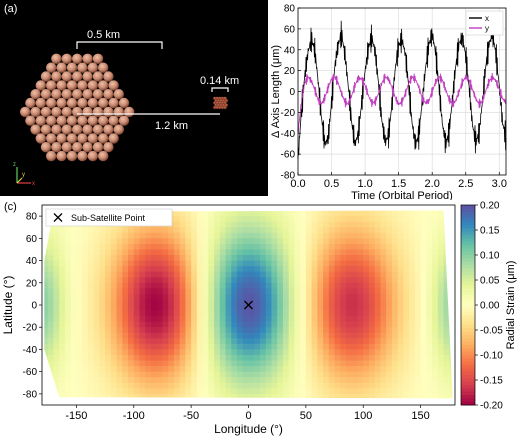  Describe the element at coordinates (33, 184) in the screenshot. I see `triad-x-label: x` at that location.